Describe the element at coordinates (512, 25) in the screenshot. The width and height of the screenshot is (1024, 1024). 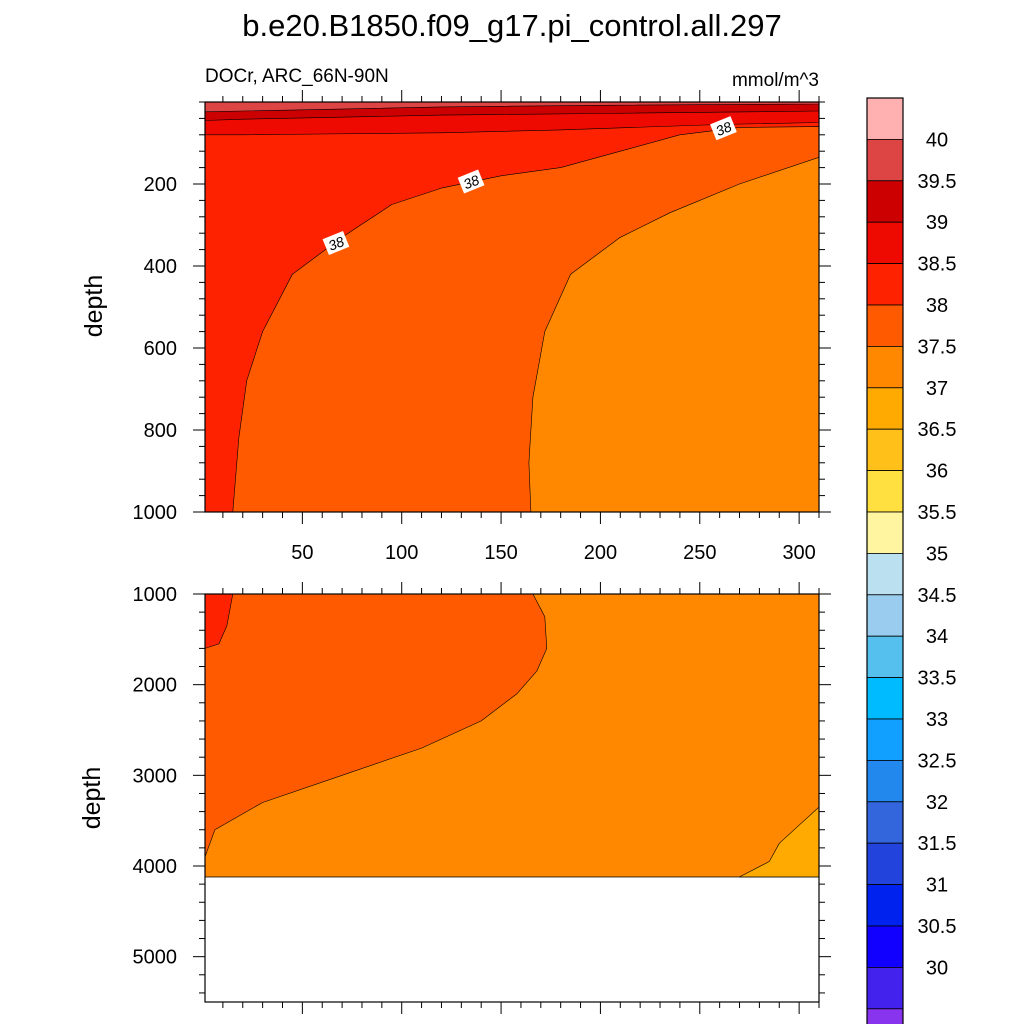
I see `figure-title: b.e20.B1850.f09_g17.pi_control.all.297` at that location.